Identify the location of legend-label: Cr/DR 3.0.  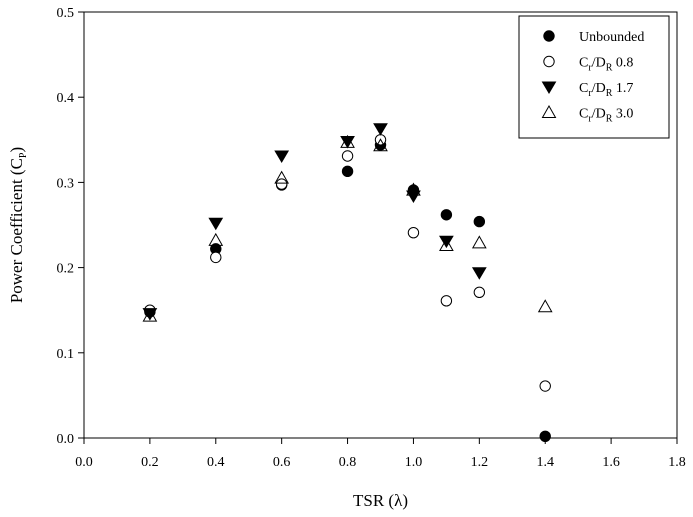
(606, 116).